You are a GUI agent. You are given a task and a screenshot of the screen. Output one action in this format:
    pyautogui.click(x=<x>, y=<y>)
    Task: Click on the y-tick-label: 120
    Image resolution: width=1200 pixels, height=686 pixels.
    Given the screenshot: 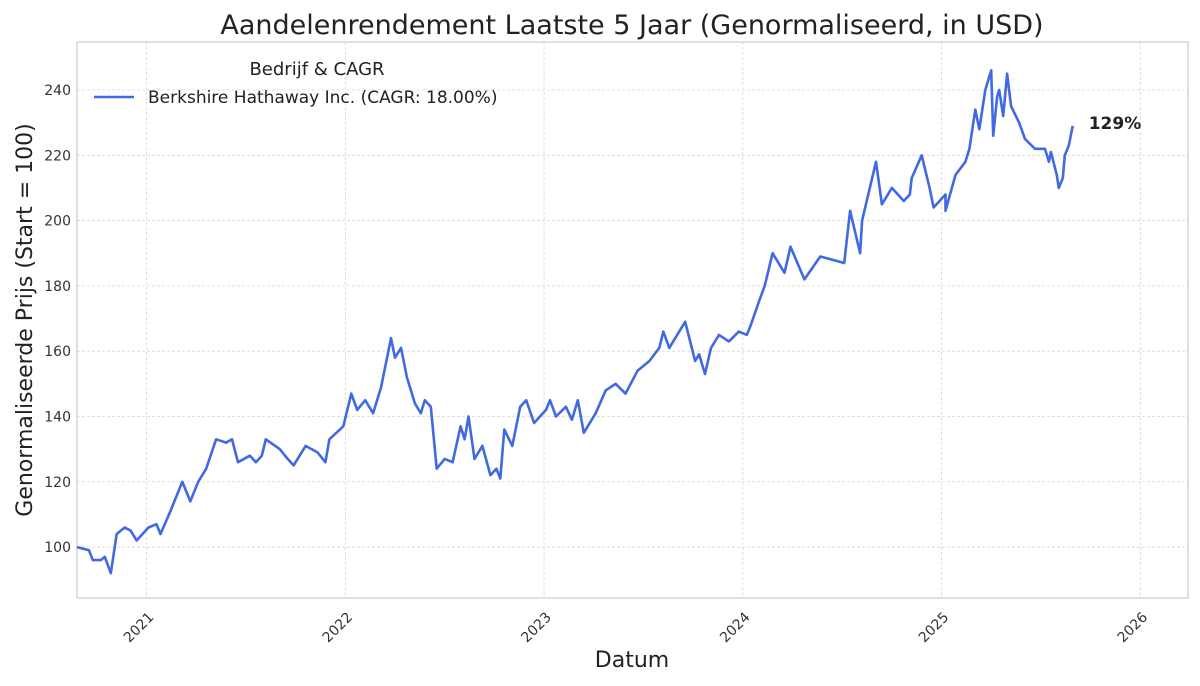 What is the action you would take?
    pyautogui.click(x=57, y=483)
    